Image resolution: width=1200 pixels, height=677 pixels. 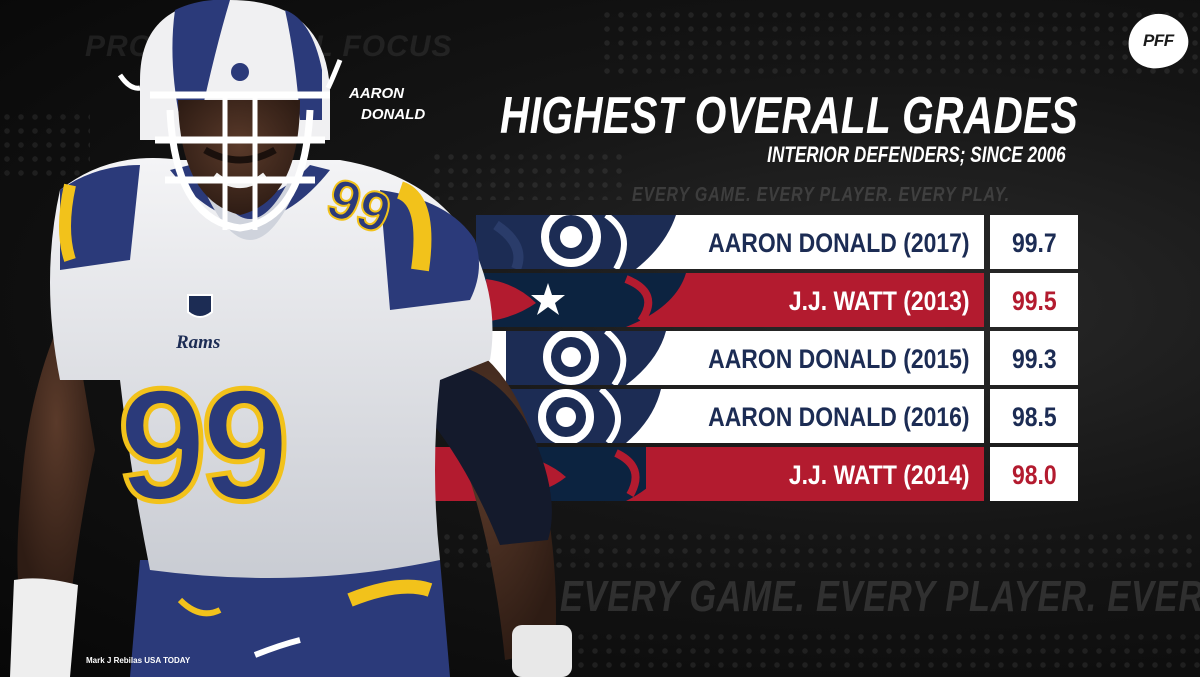 What do you see at coordinates (138, 660) in the screenshot?
I see `photo-credit: Mark J Rebilas USA TODAY` at bounding box center [138, 660].